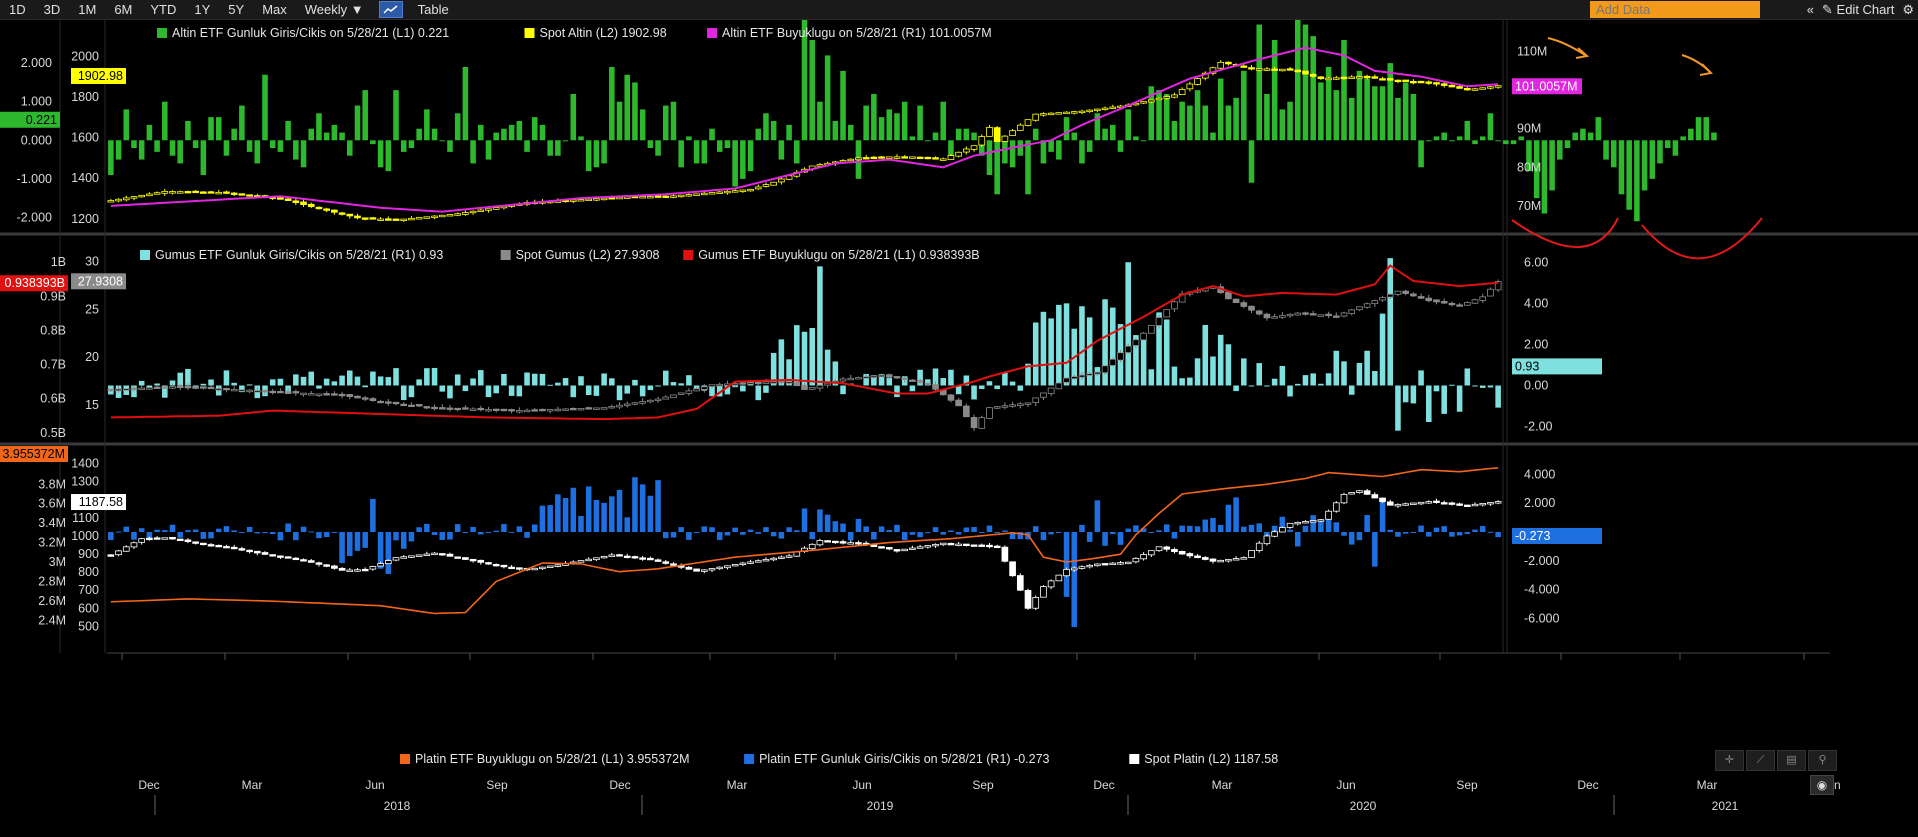 Image resolution: width=1918 pixels, height=837 pixels. I want to click on silver-size-tick: 0.6B, so click(53, 399).